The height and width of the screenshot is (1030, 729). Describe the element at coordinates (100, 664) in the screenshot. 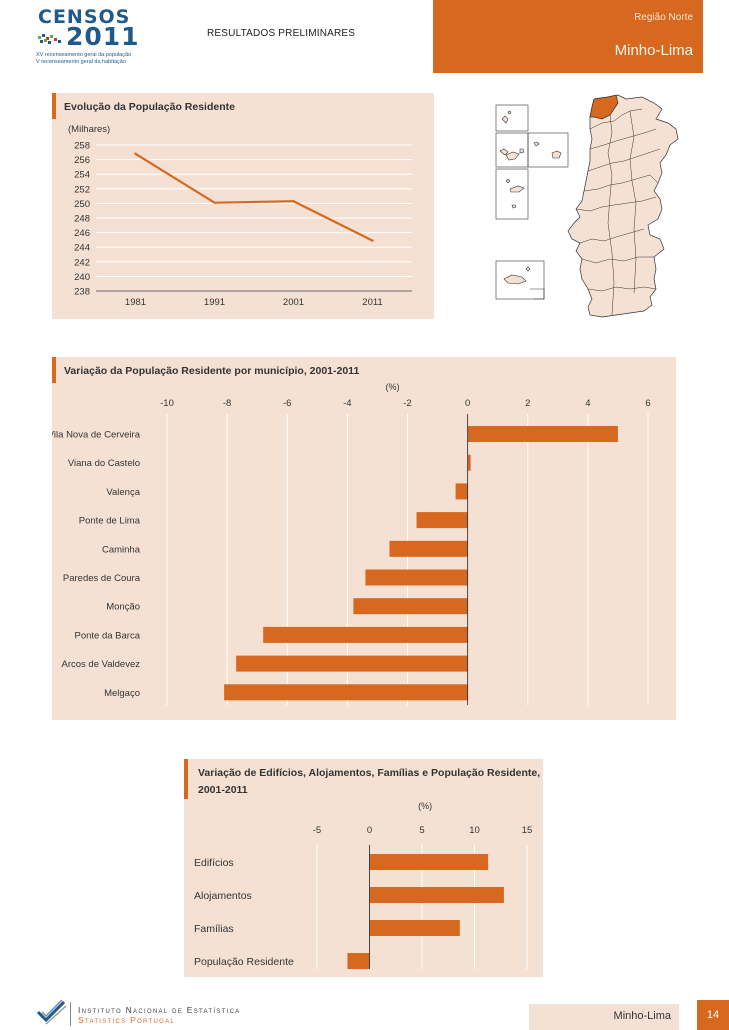

I see `category-label: Arcos de Valdevez` at that location.